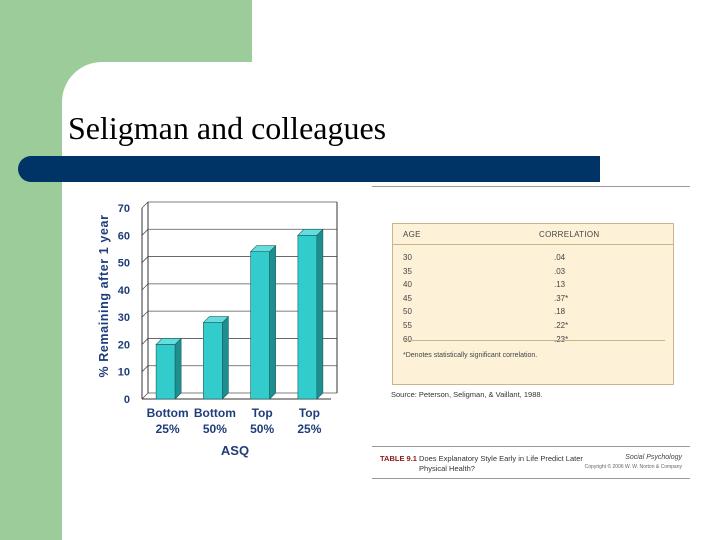 The image size is (720, 540). I want to click on table-header: AGE CORRELATION, so click(533, 234).